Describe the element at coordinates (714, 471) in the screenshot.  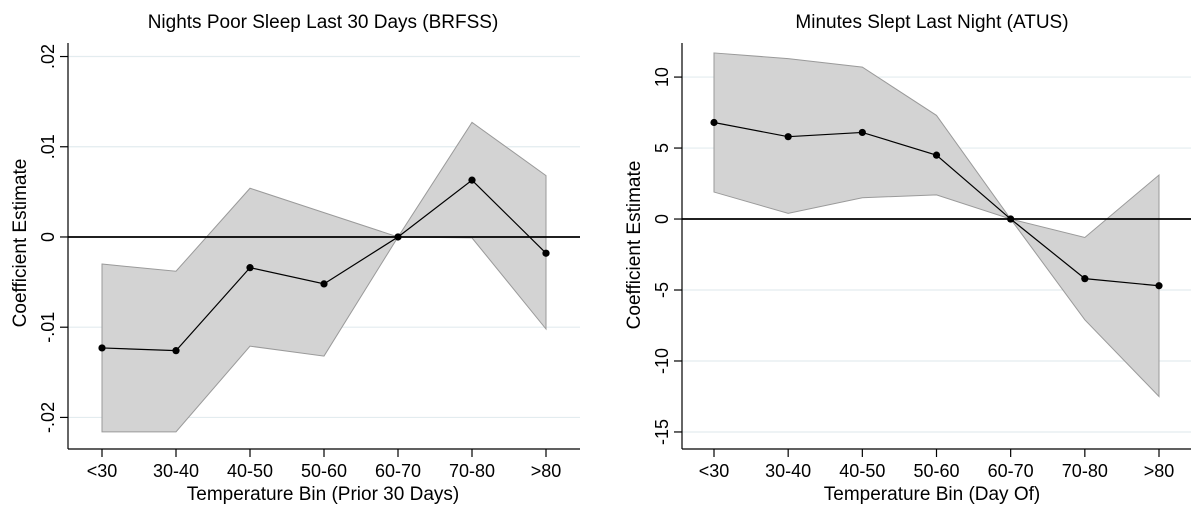
I see `chart-right-x-tick-label-0: <30` at that location.